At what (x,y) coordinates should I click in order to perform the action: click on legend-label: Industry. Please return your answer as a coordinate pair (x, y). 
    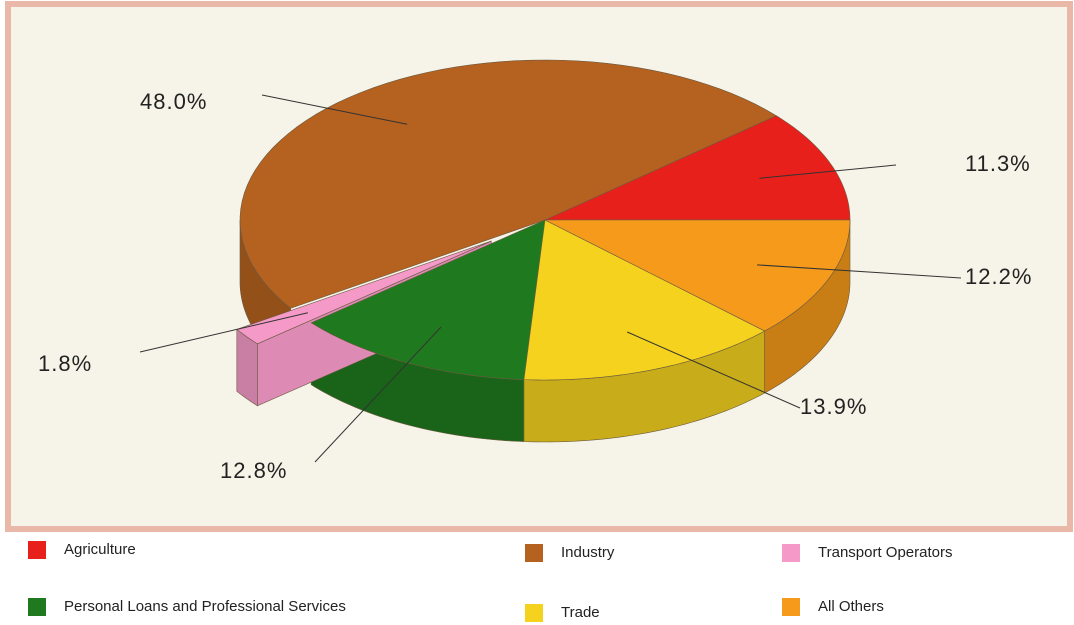
    Looking at the image, I should click on (588, 552).